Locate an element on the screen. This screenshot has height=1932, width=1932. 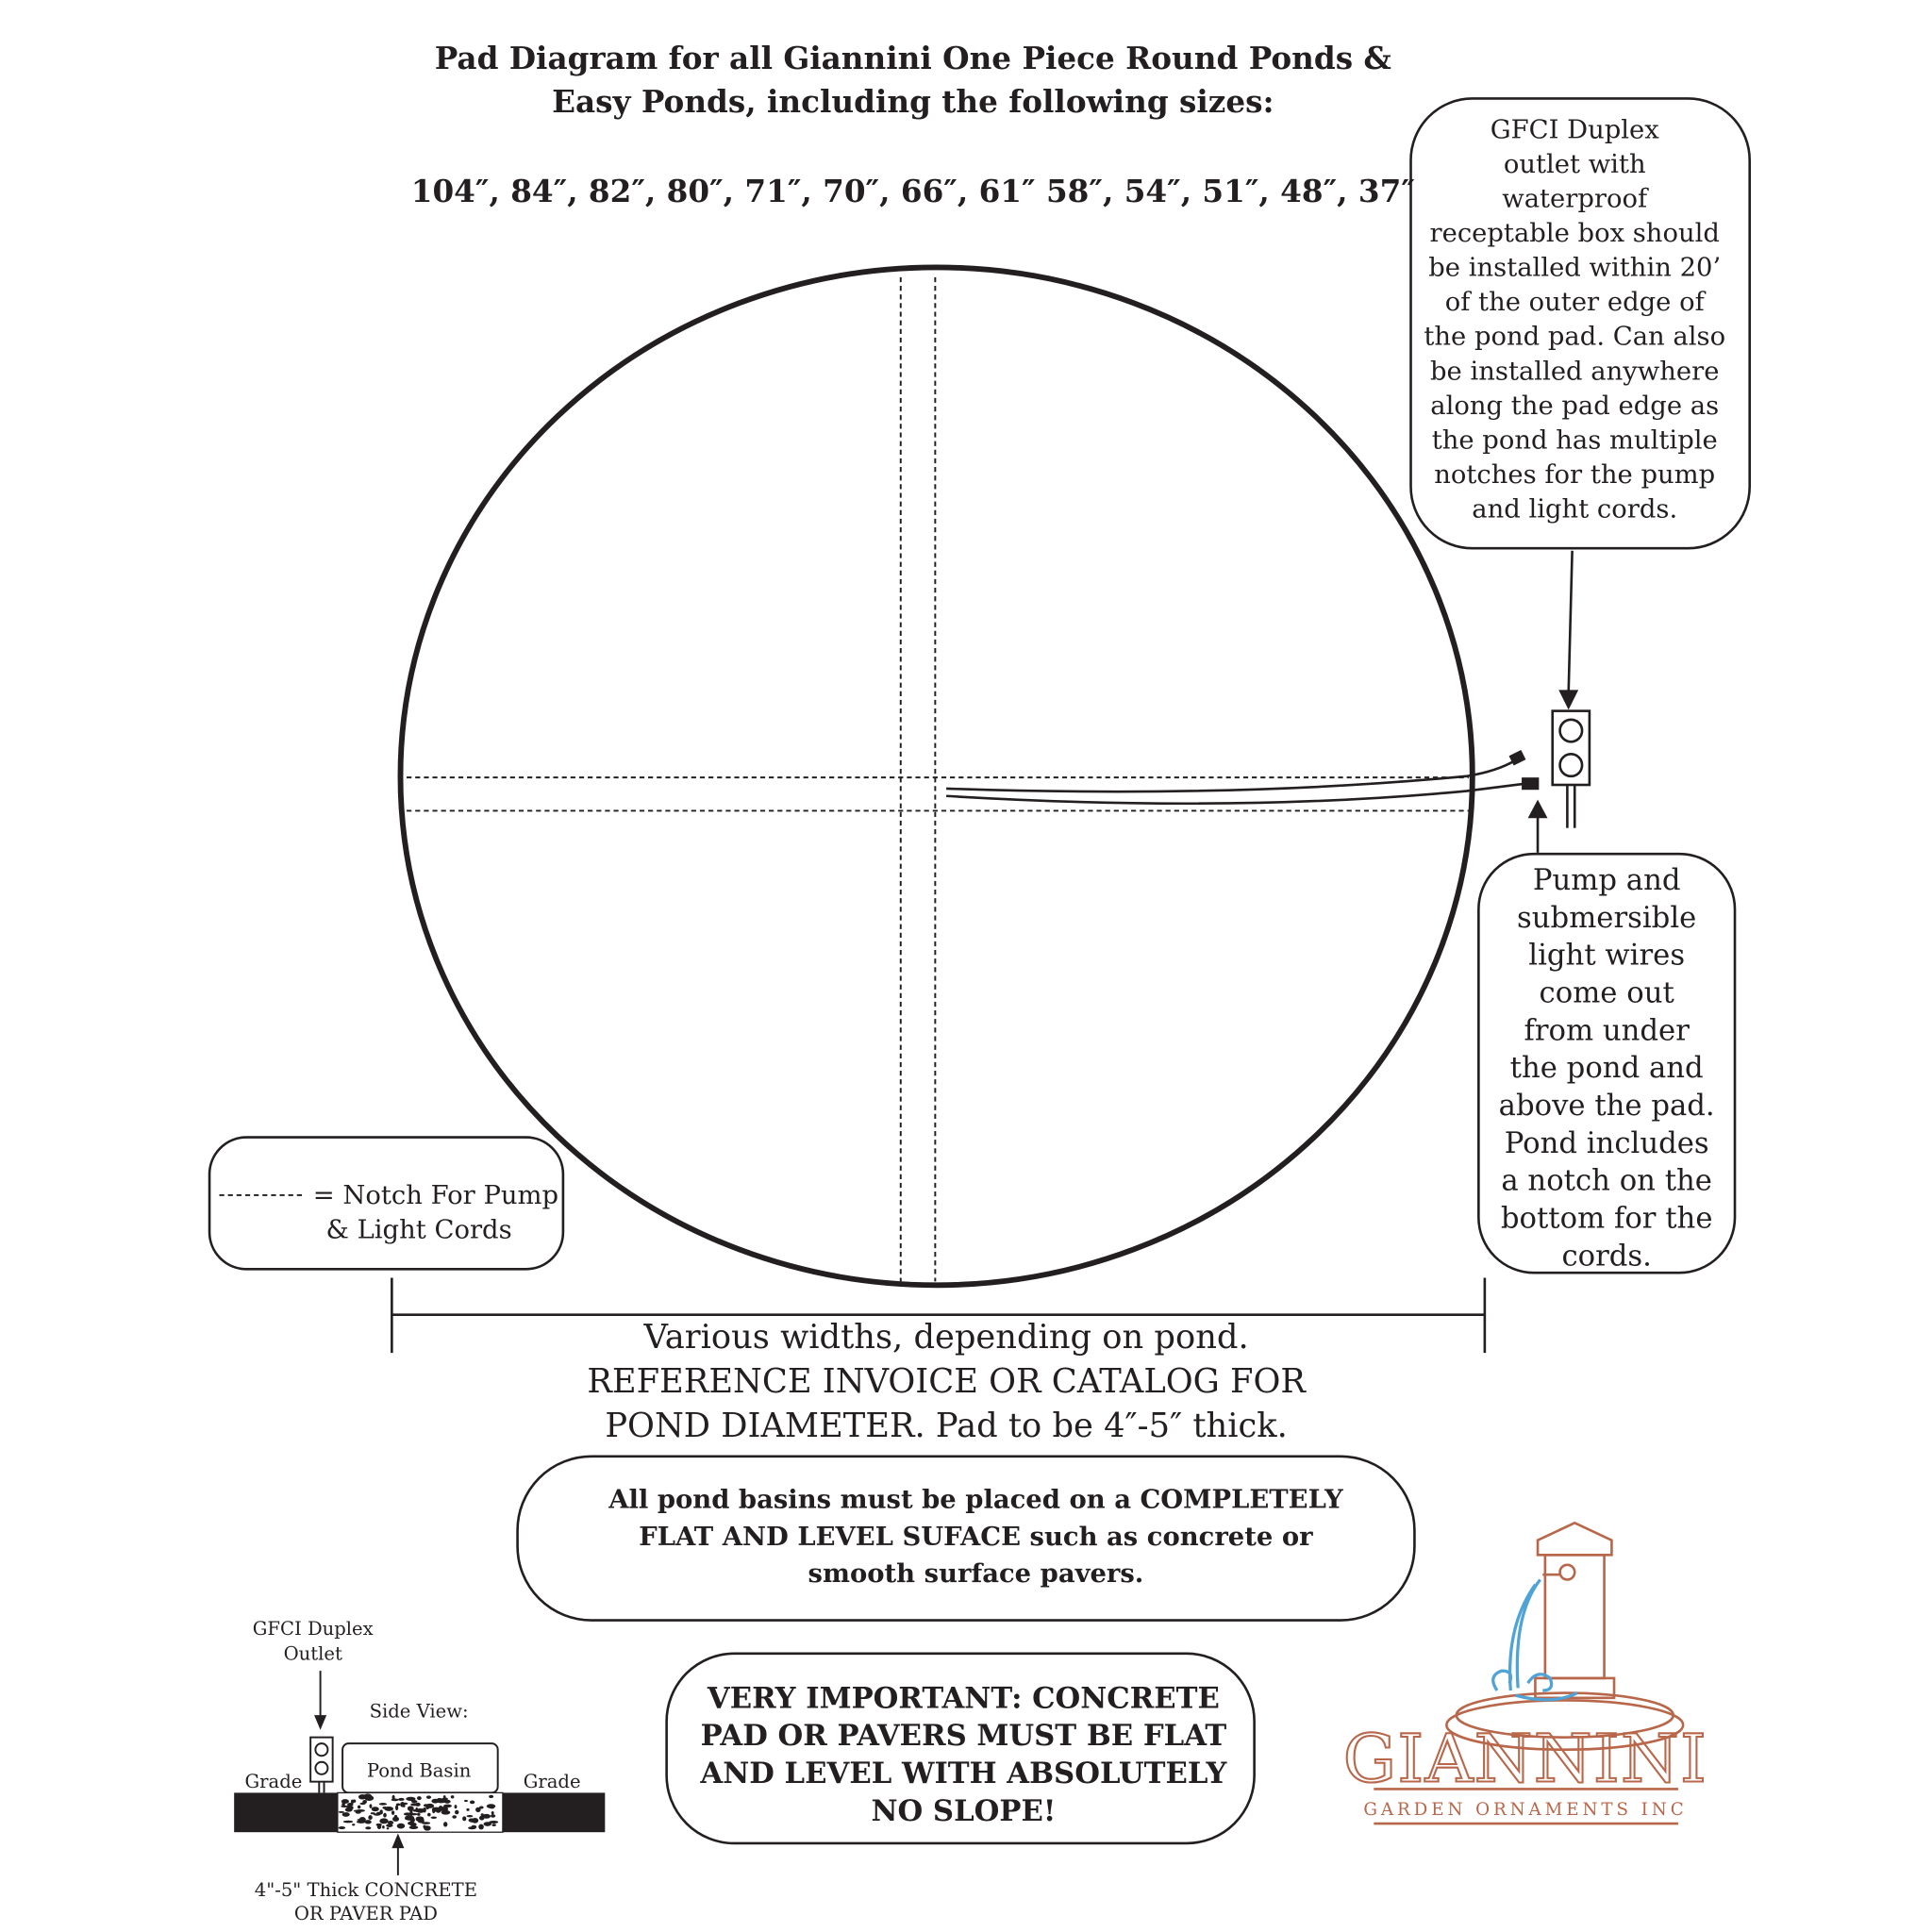
giannini-logo: GIANNINI GARDEN ORNAMENTS INC is located at coordinates (1525, 1673).